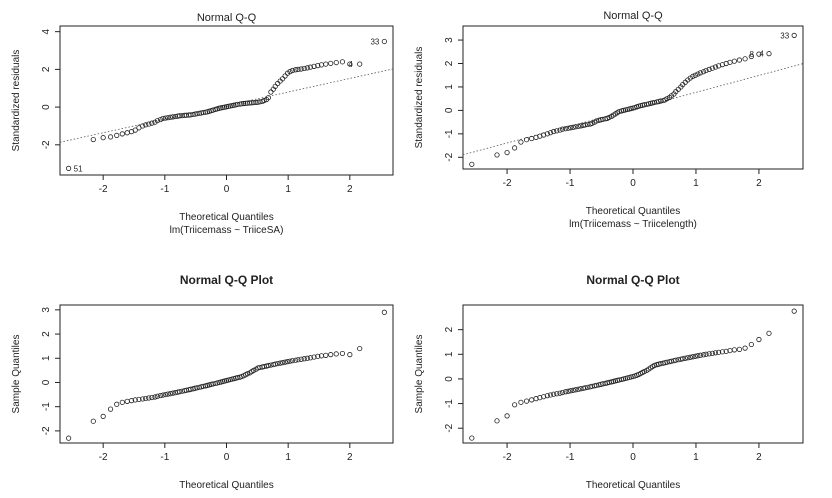 This screenshot has height=498, width=832. I want to click on point-label: 8, so click(751, 54).